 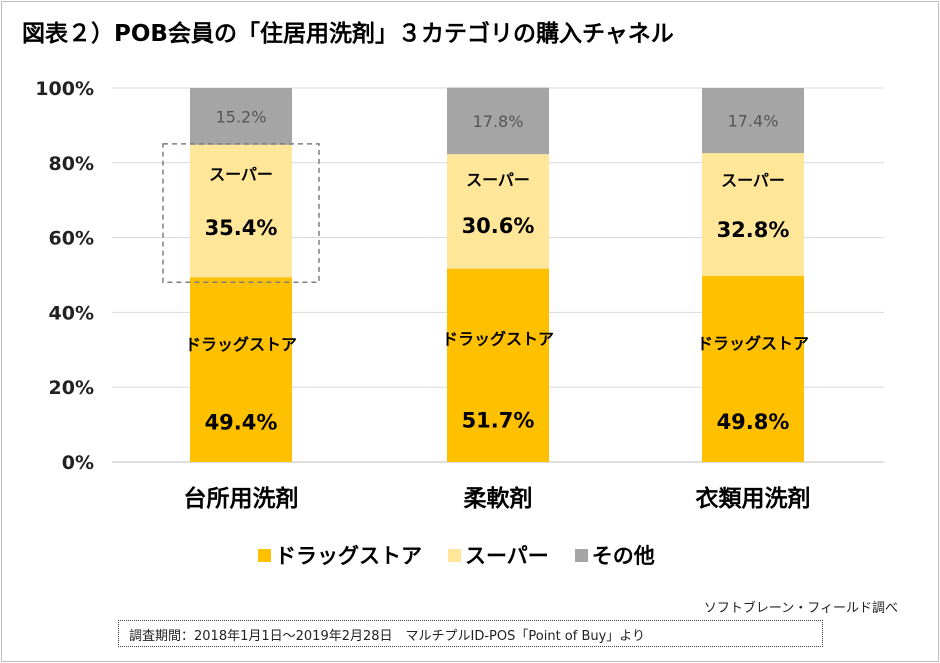 I want to click on legend-item: スーパー, so click(x=498, y=555).